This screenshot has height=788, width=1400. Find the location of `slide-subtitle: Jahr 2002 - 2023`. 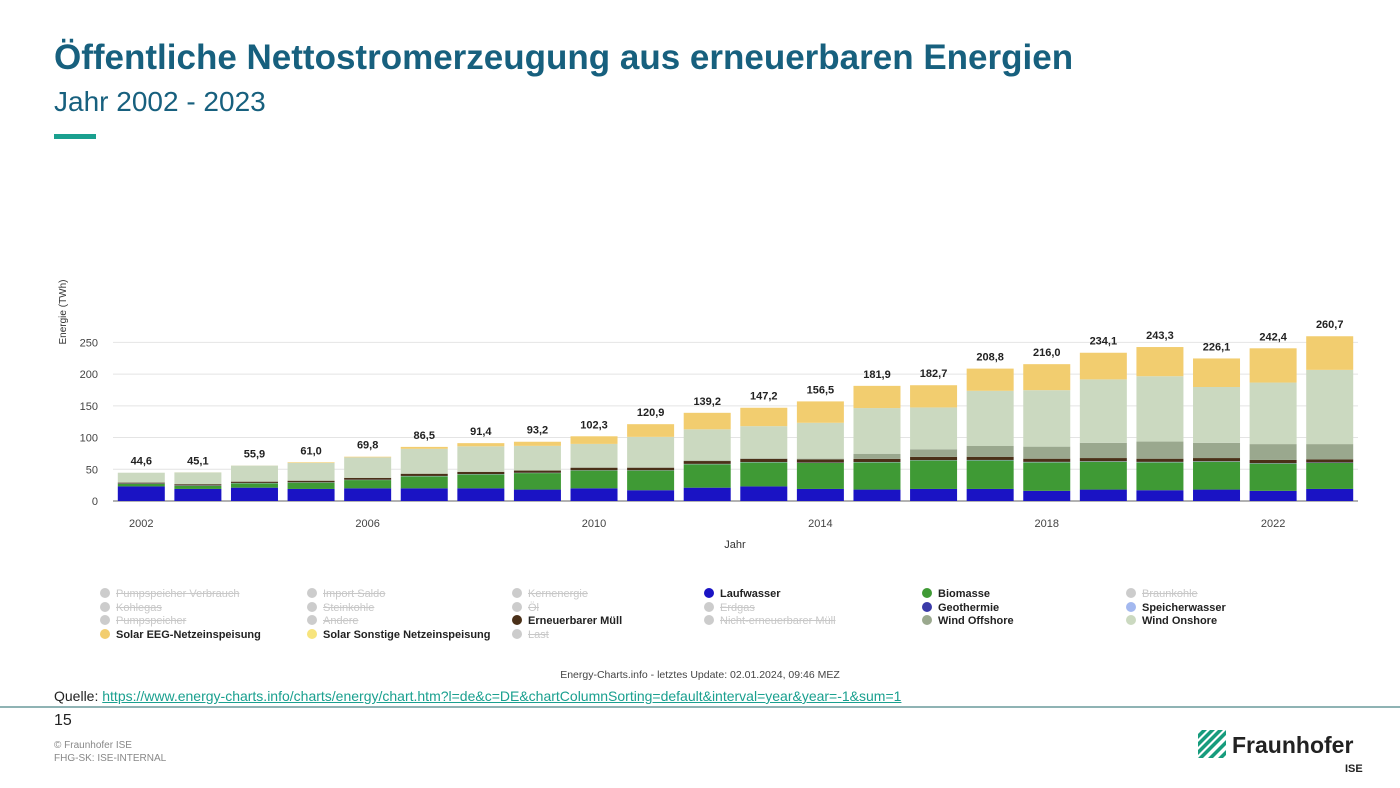

slide-subtitle: Jahr 2002 - 2023 is located at coordinates (160, 101).